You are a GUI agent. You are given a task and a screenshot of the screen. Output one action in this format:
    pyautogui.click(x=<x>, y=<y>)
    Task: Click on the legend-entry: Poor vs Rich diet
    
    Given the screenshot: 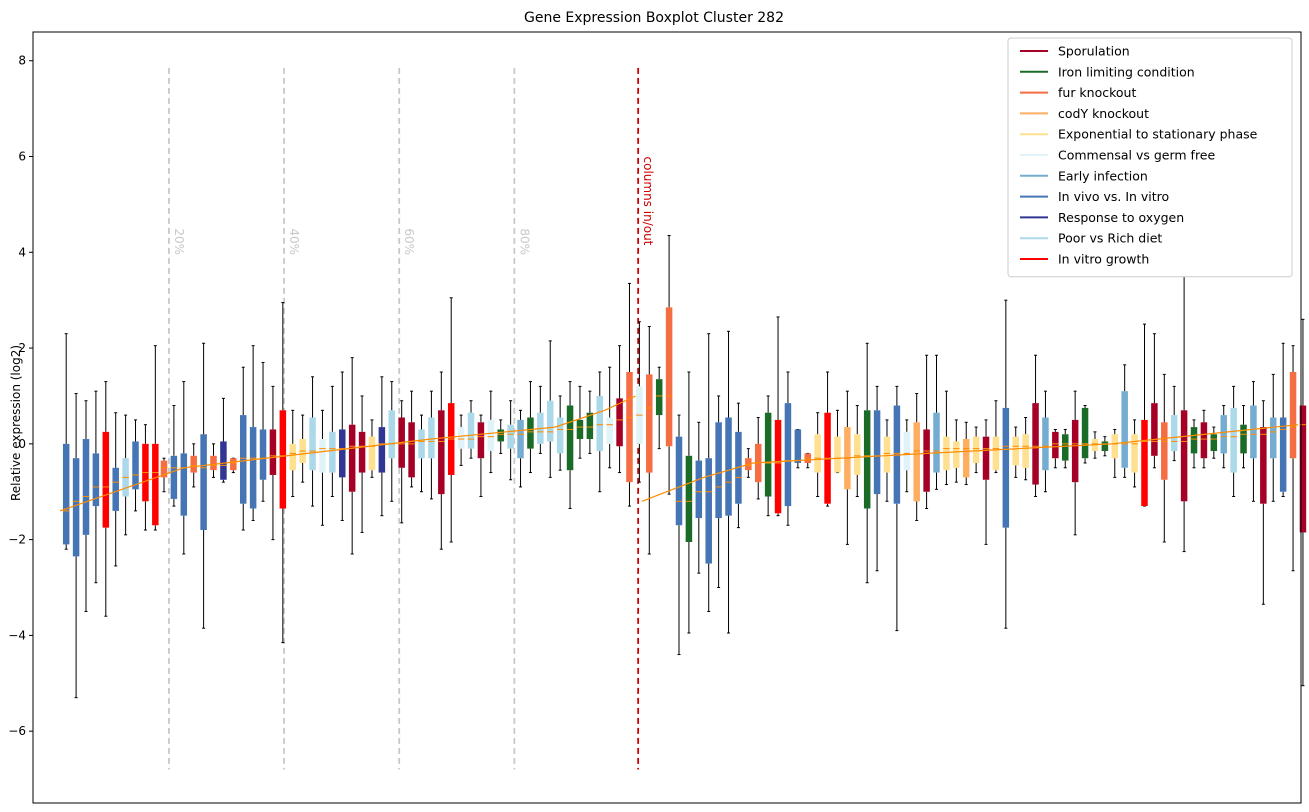 What is the action you would take?
    pyautogui.click(x=1091, y=238)
    